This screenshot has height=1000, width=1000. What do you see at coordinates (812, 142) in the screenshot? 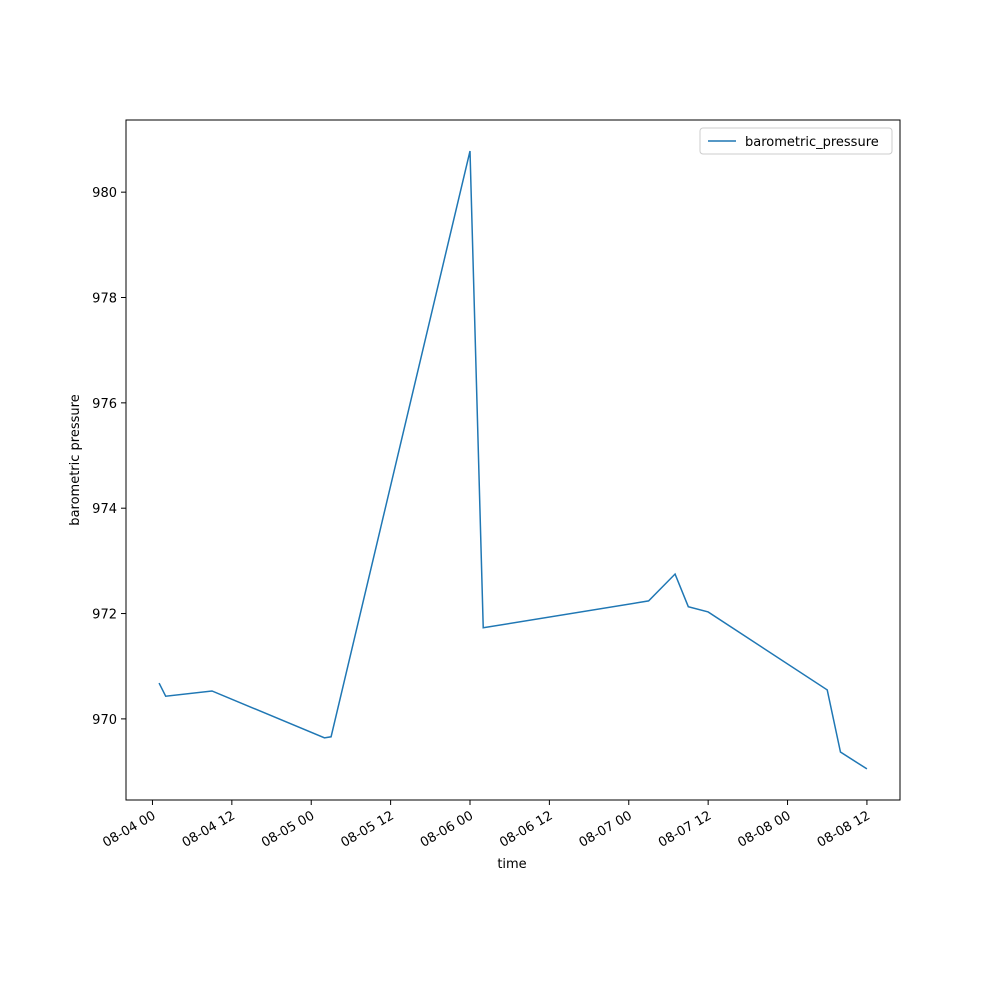
I see `legend-label: barometric_pressure` at bounding box center [812, 142].